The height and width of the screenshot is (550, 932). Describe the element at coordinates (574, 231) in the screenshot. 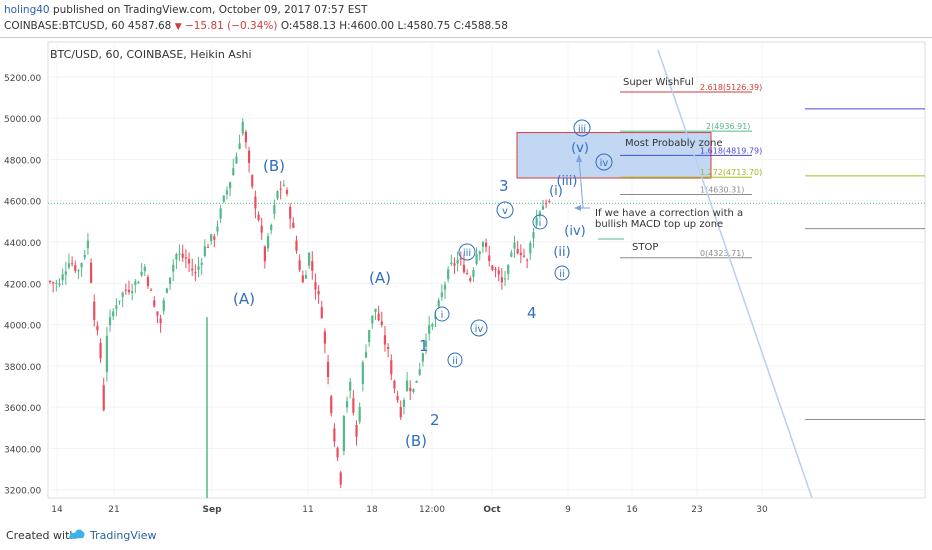

I see `wave-label-paren-iv: (iv)` at that location.